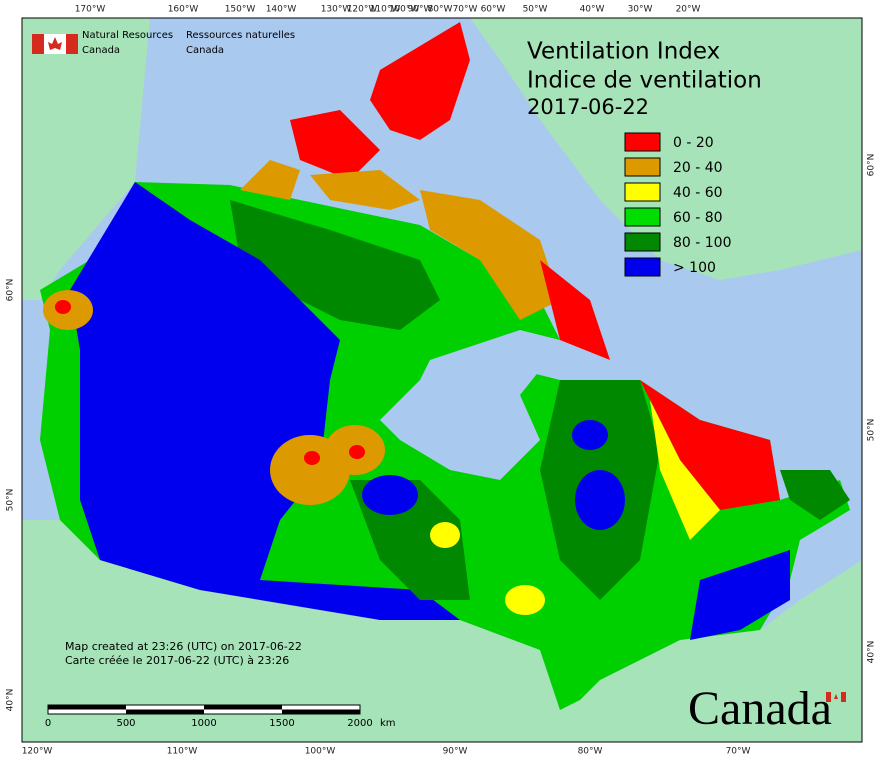 This screenshot has height=764, width=880. What do you see at coordinates (698, 168) in the screenshot?
I see `legend-label: 20 - 40` at bounding box center [698, 168].